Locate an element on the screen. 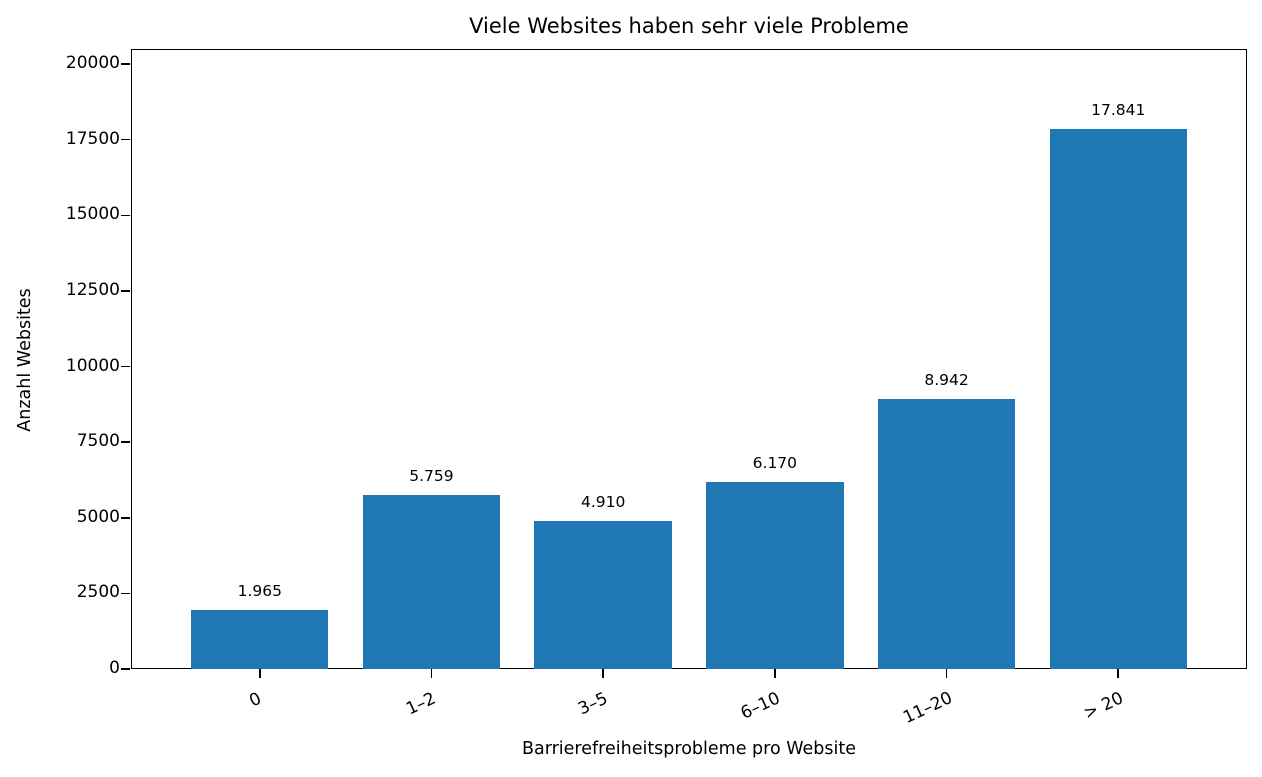 Image resolution: width=1262 pixels, height=777 pixels. bar-value-label: 17.841 is located at coordinates (1118, 110).